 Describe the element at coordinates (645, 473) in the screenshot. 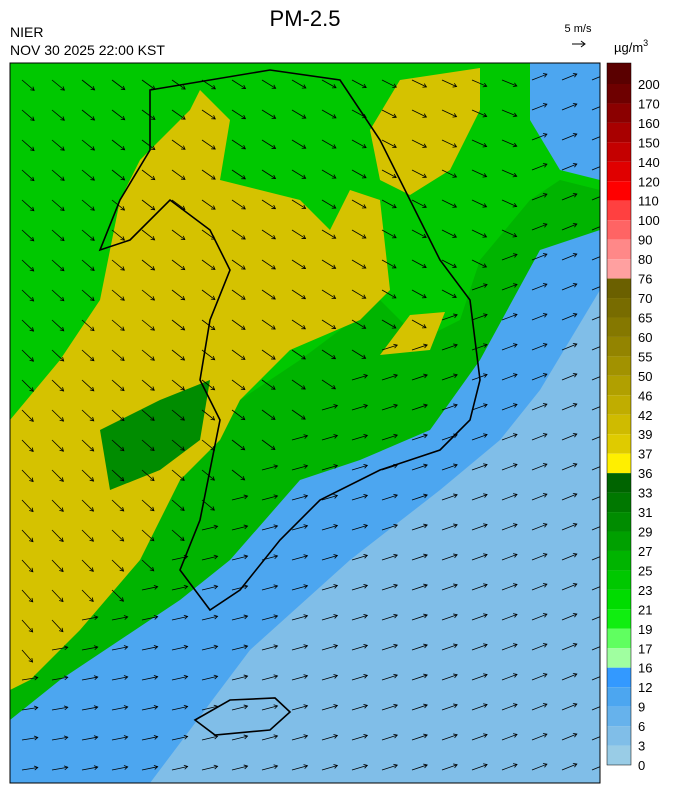

I see `colorbar-label: 36` at that location.